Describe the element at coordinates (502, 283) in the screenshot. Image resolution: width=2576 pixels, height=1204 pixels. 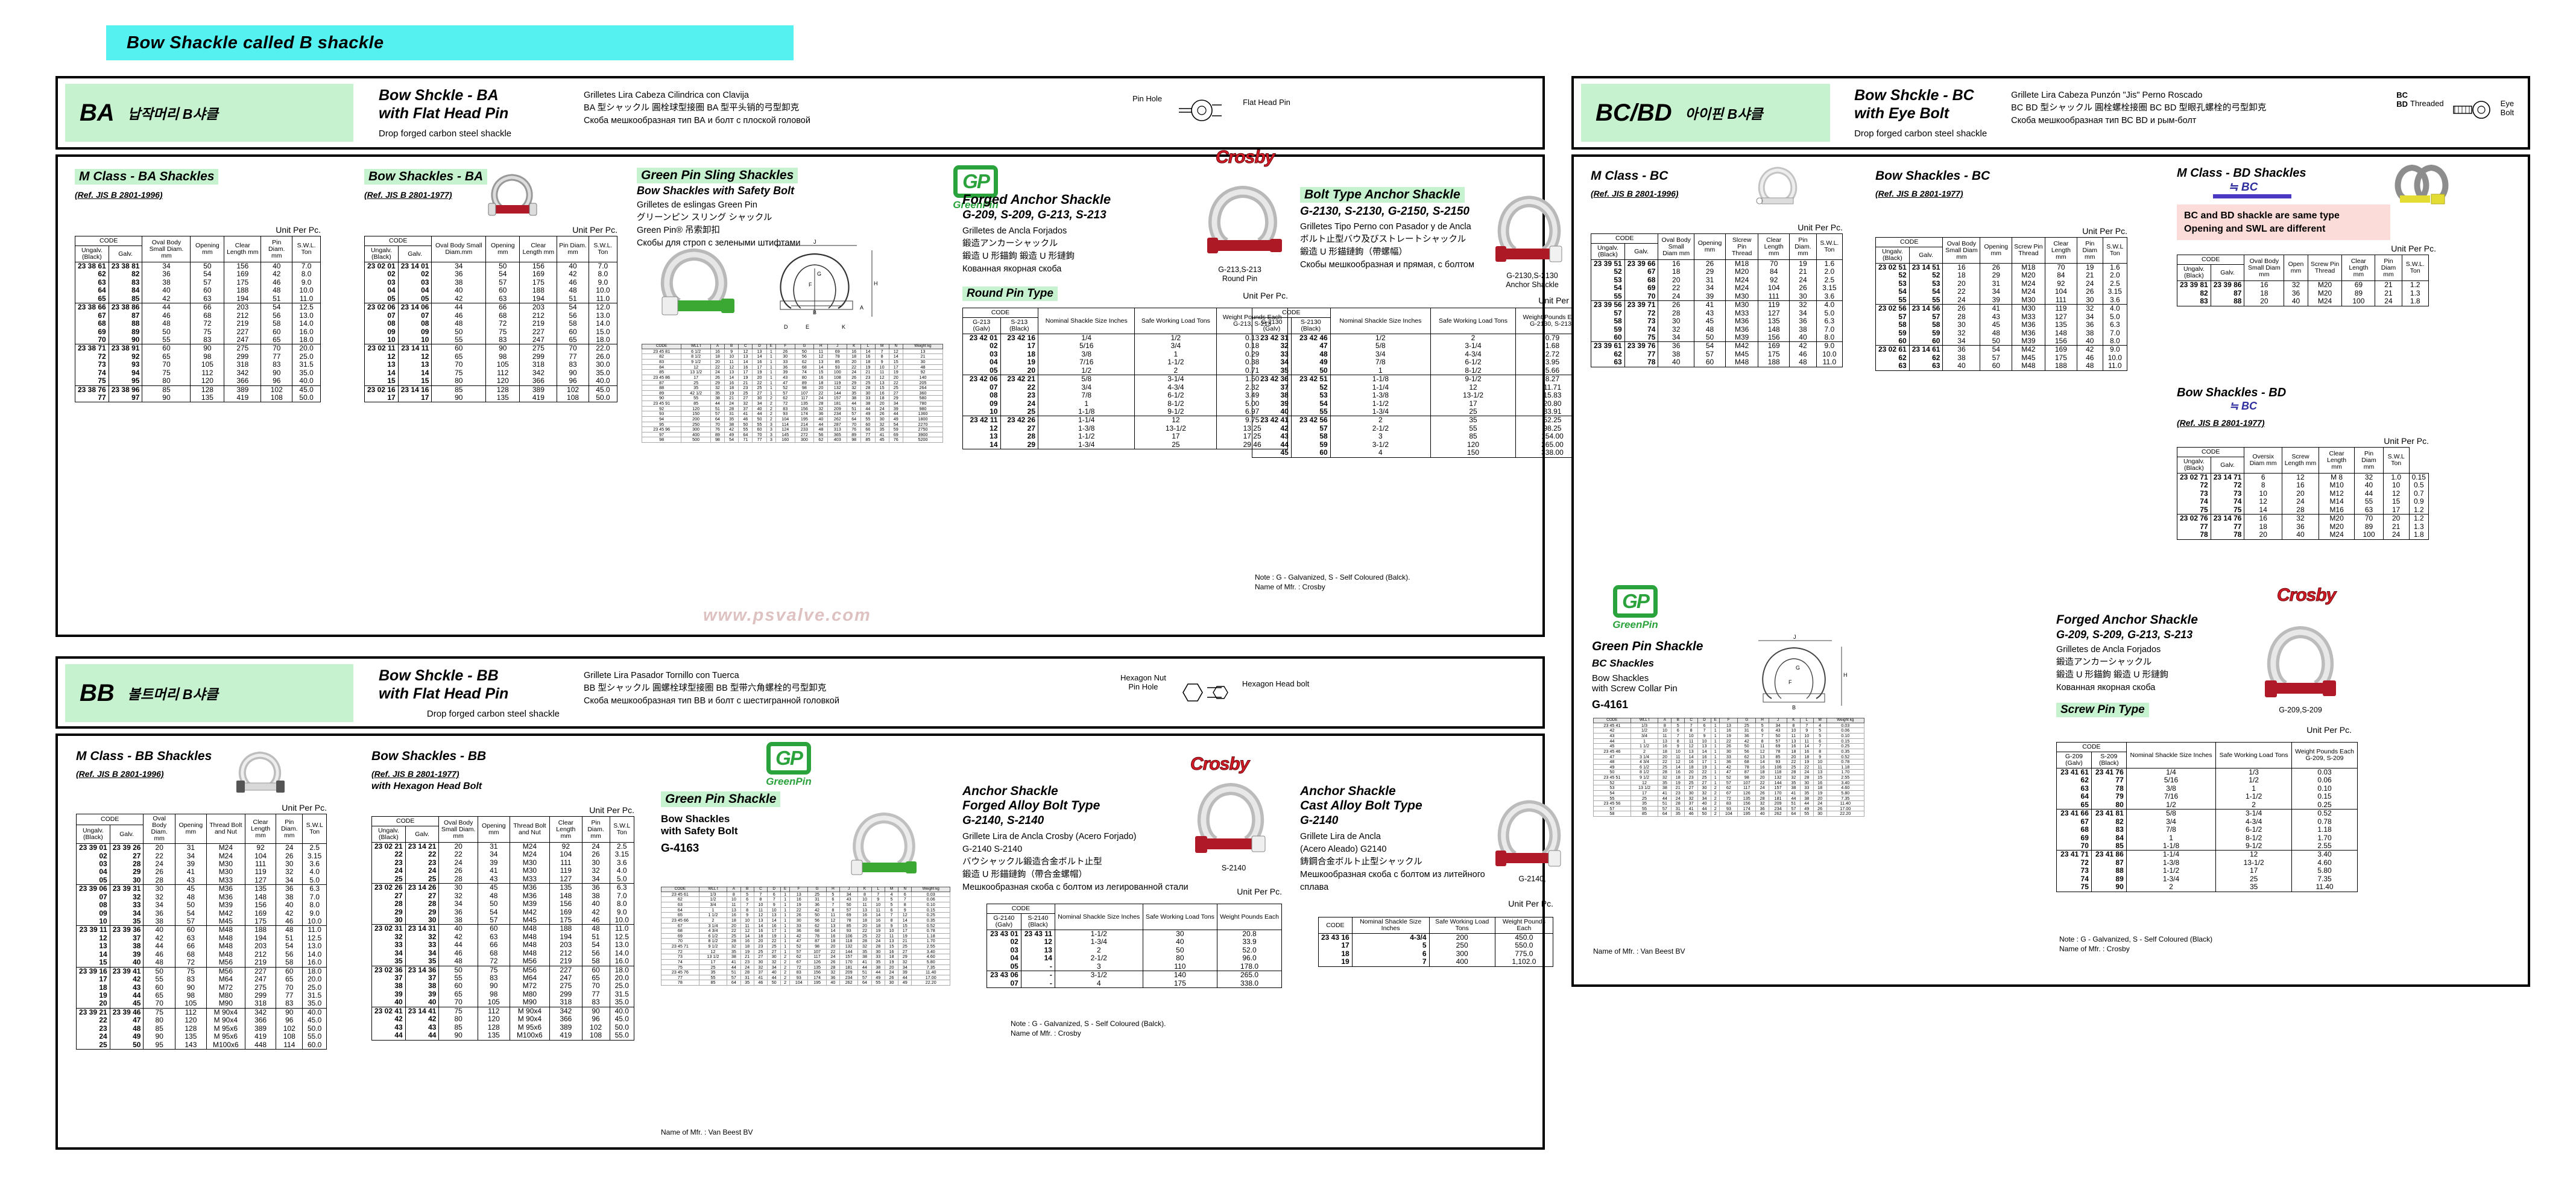
I see `cell: 57` at that location.